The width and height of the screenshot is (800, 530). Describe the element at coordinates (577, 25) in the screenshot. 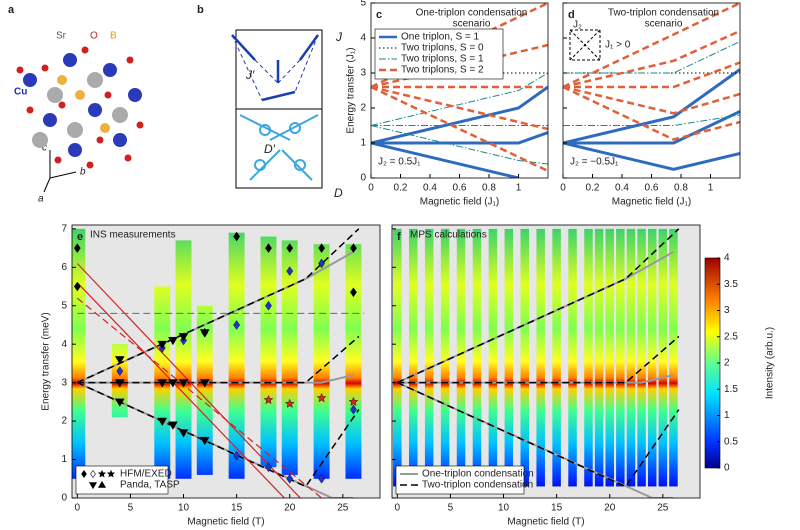

I see `inset-label: J₂` at that location.